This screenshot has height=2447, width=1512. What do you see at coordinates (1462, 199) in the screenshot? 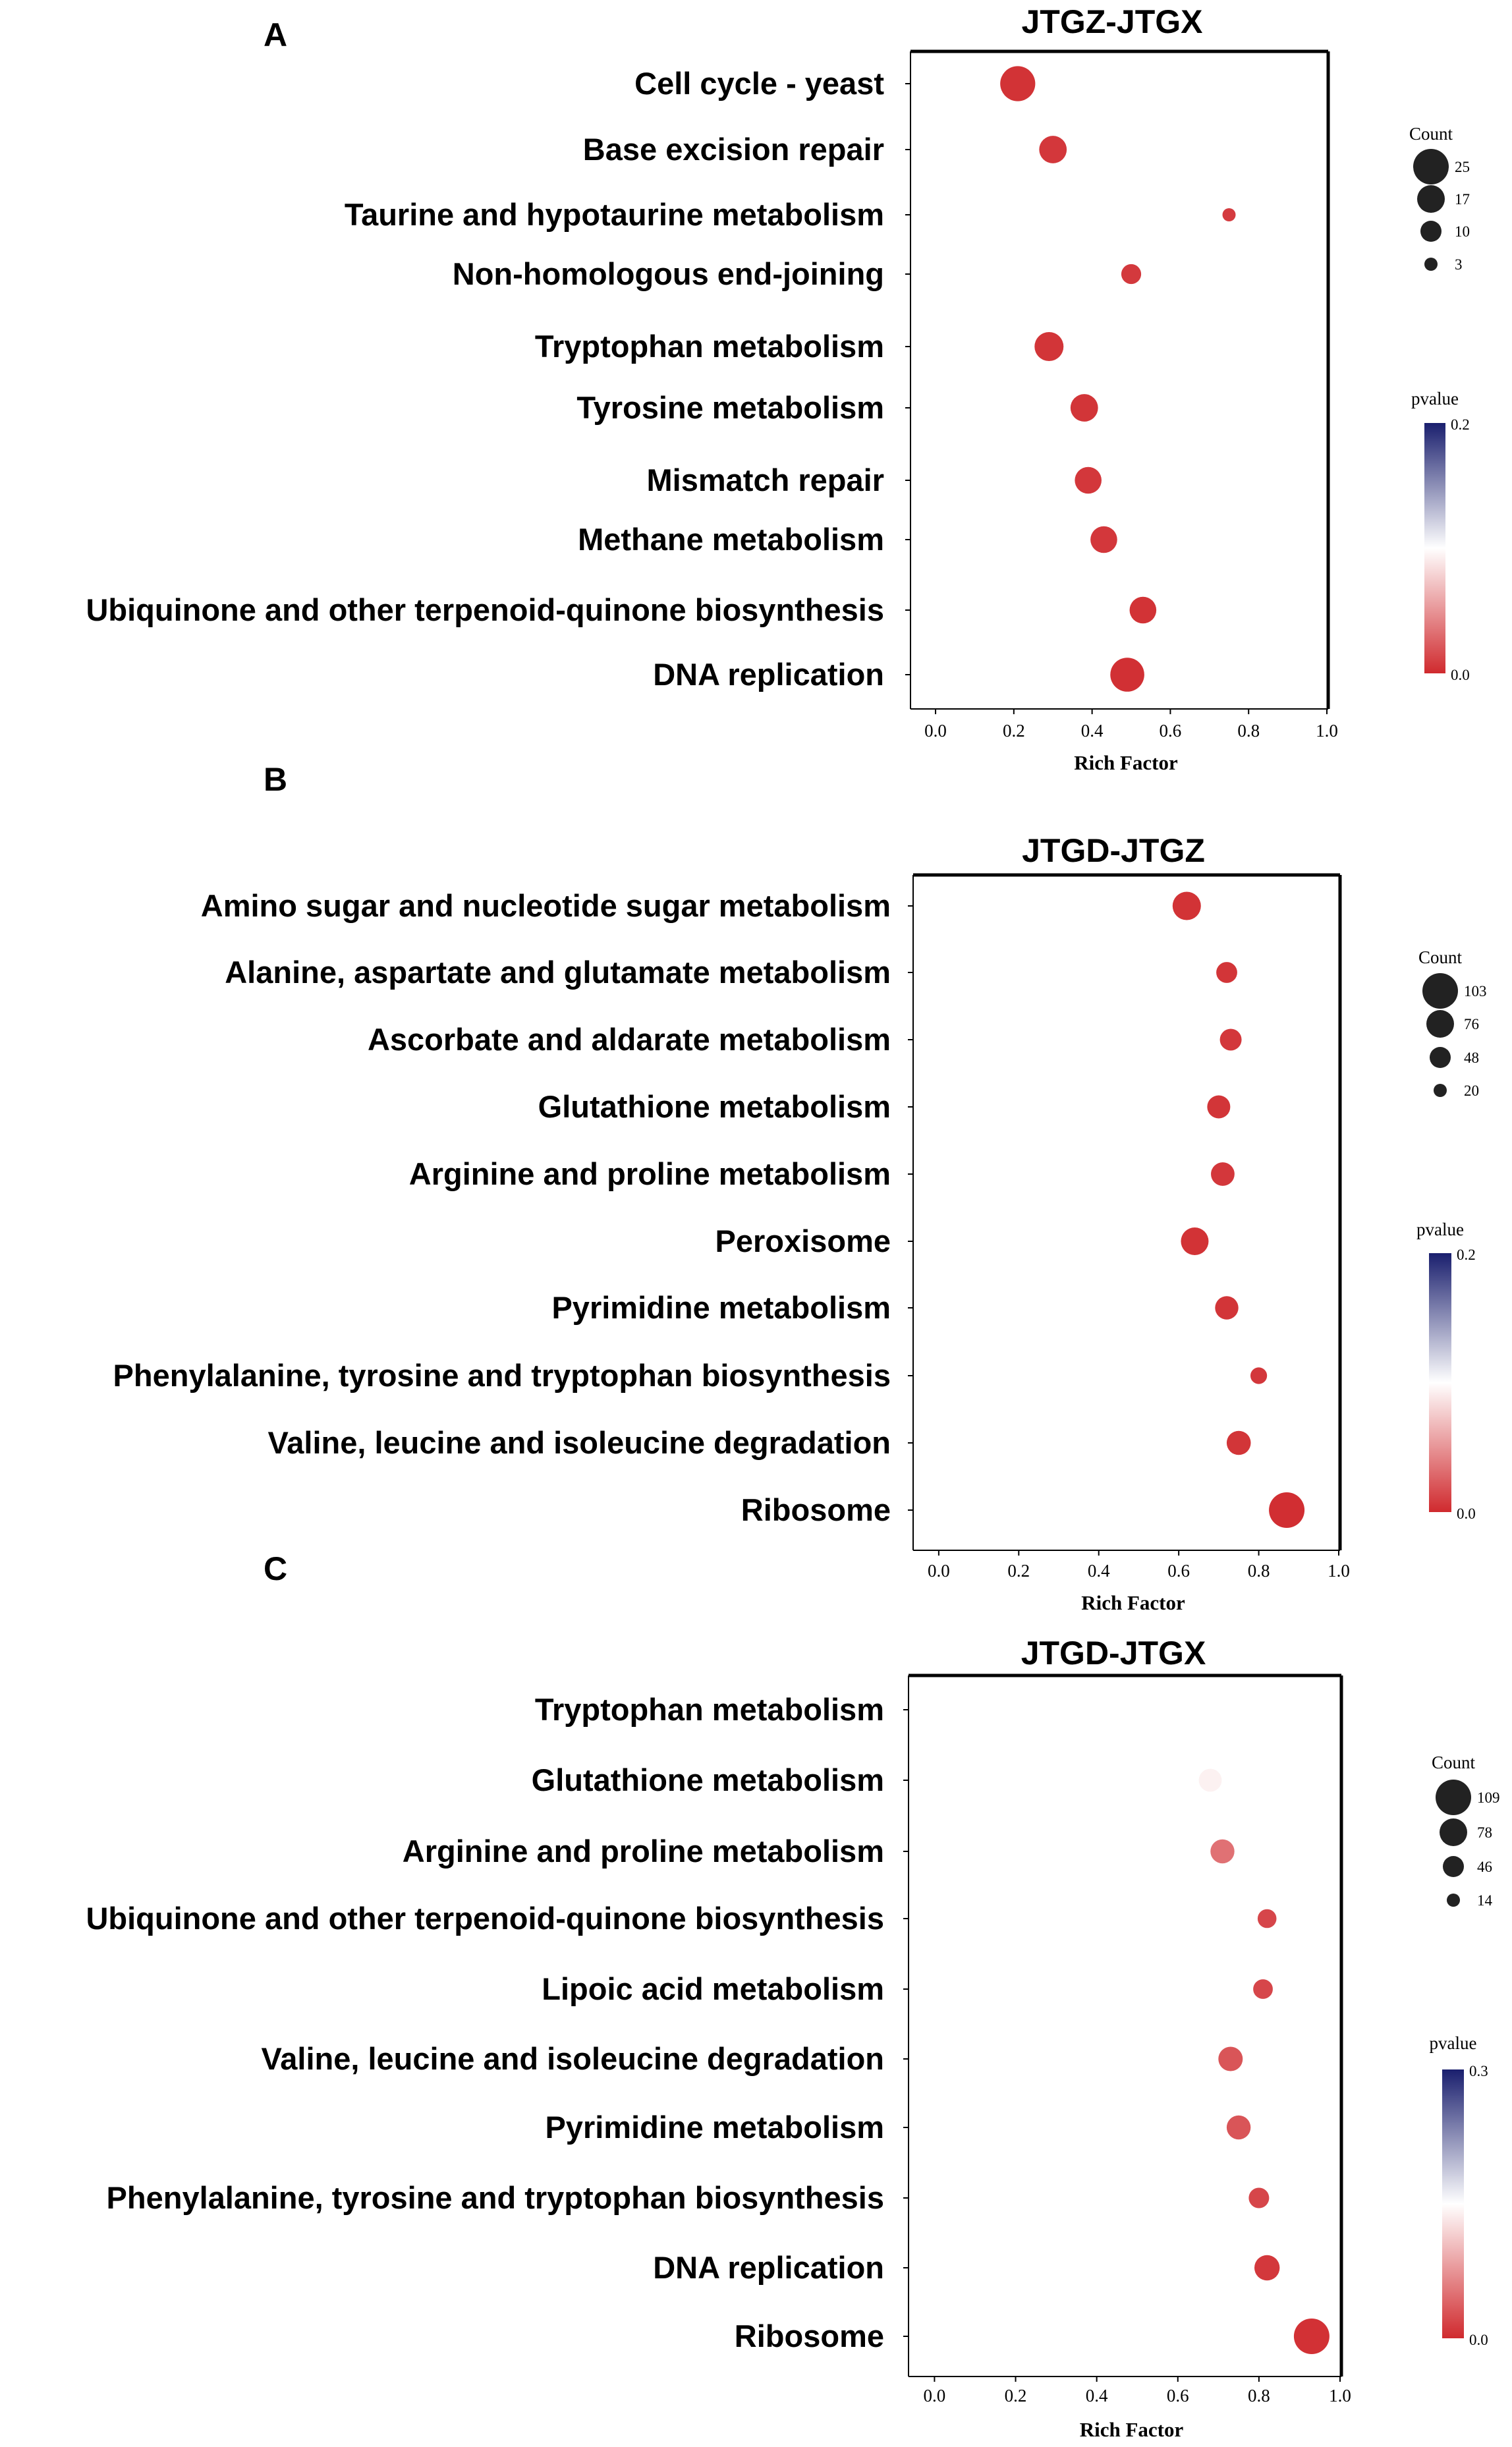
I see `count-legend-value: 17` at bounding box center [1462, 199].